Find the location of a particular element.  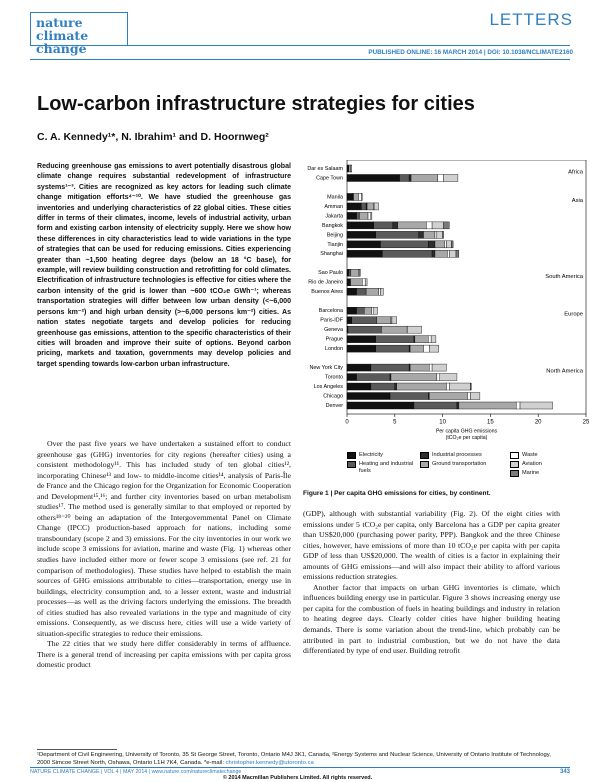

legend-label: Electricity is located at coordinates (371, 455).